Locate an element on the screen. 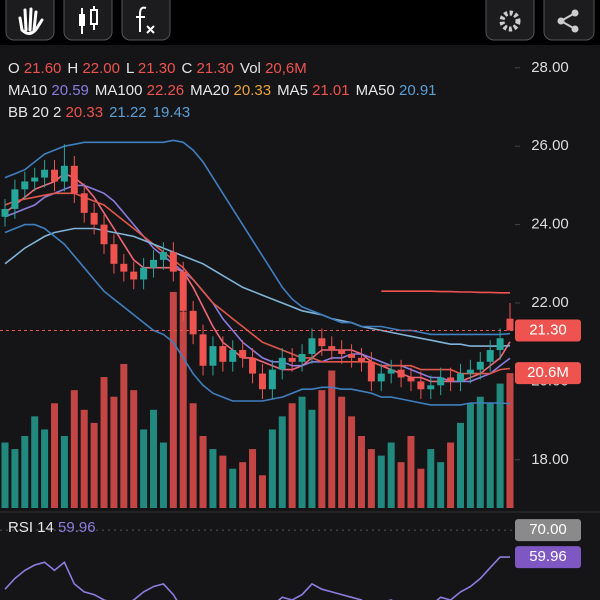  legend-label: MA50 is located at coordinates (375, 90).